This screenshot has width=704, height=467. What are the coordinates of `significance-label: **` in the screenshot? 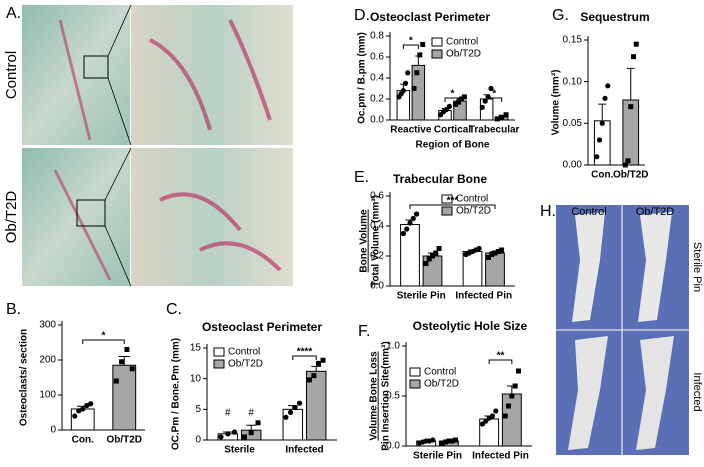 It's located at (501, 356).